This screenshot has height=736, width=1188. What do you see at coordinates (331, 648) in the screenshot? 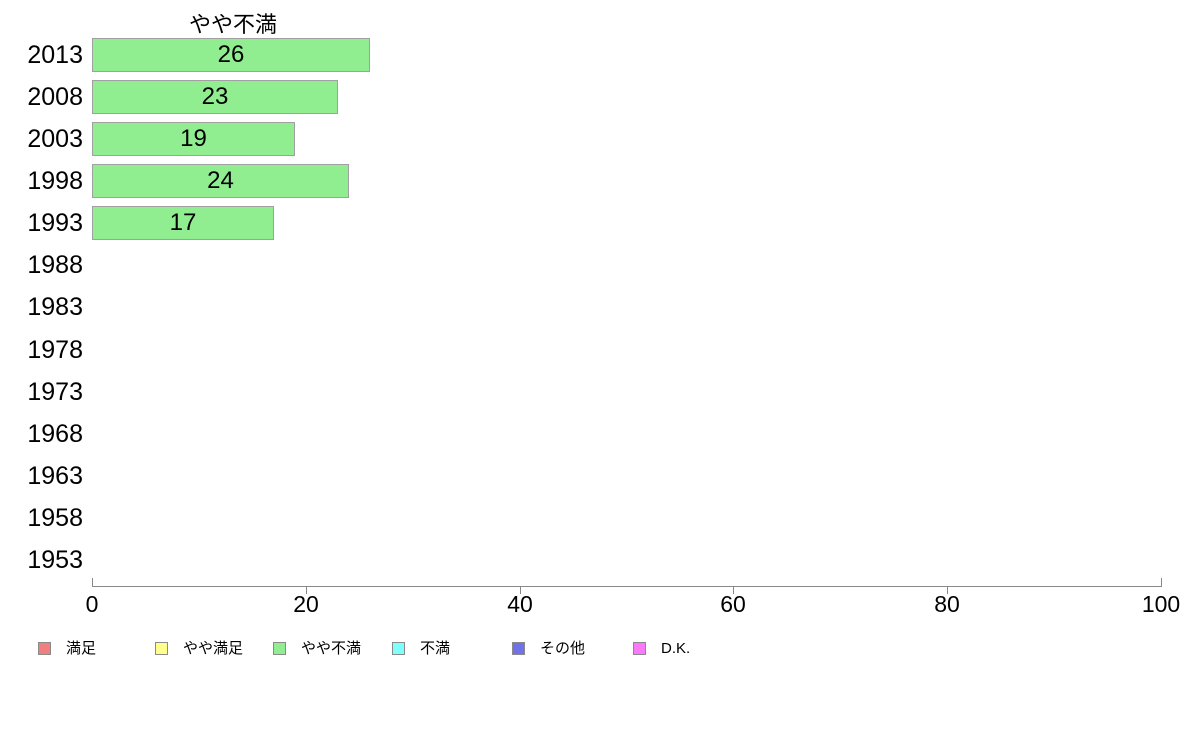
I see `legend-label: やや不満` at bounding box center [331, 648].